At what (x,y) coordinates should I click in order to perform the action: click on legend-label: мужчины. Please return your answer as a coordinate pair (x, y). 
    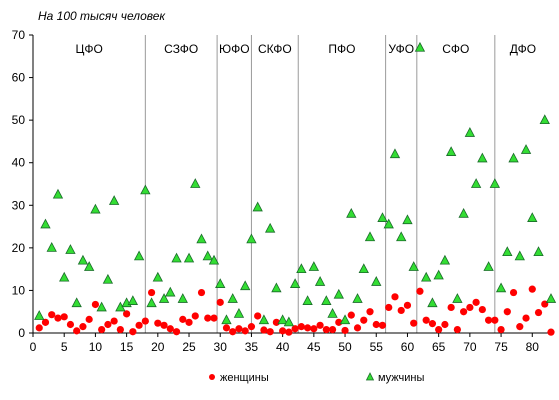
    Looking at the image, I should click on (401, 378).